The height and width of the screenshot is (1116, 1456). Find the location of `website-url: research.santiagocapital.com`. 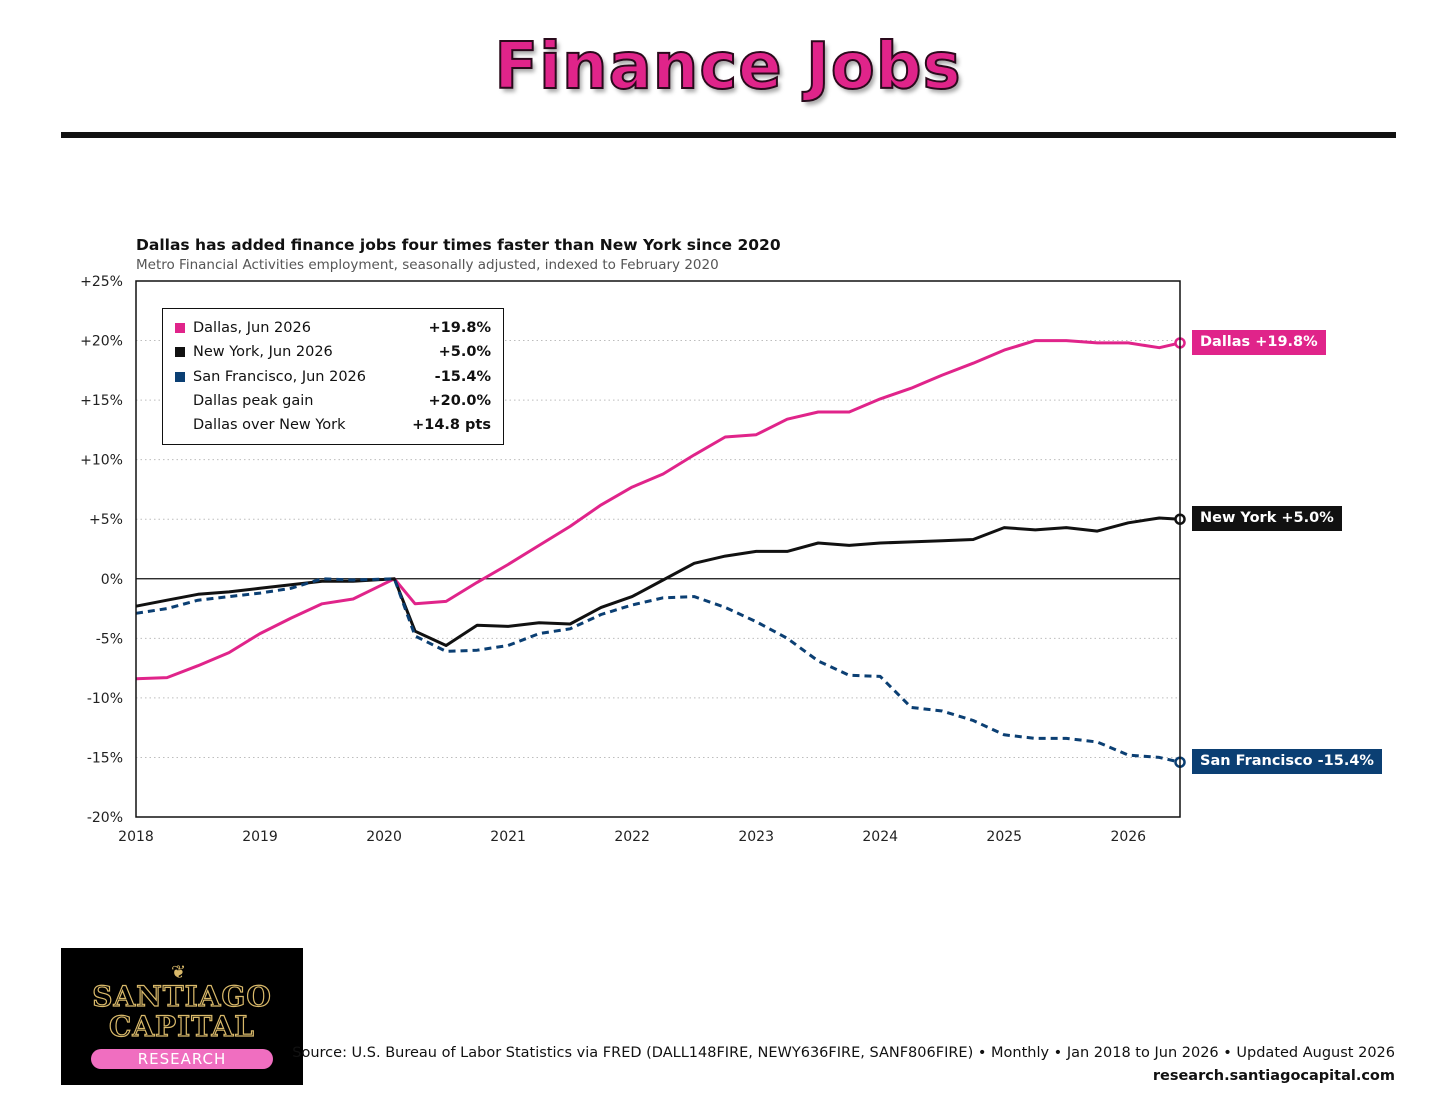

website-url: research.santiagocapital.com is located at coordinates (1273, 1076).